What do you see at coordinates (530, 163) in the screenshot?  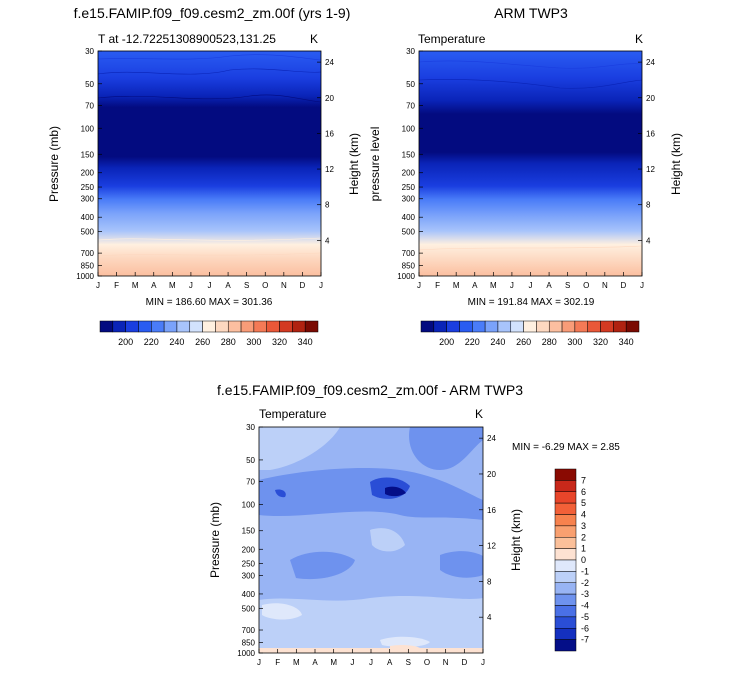 I see `panel-2-field` at bounding box center [530, 163].